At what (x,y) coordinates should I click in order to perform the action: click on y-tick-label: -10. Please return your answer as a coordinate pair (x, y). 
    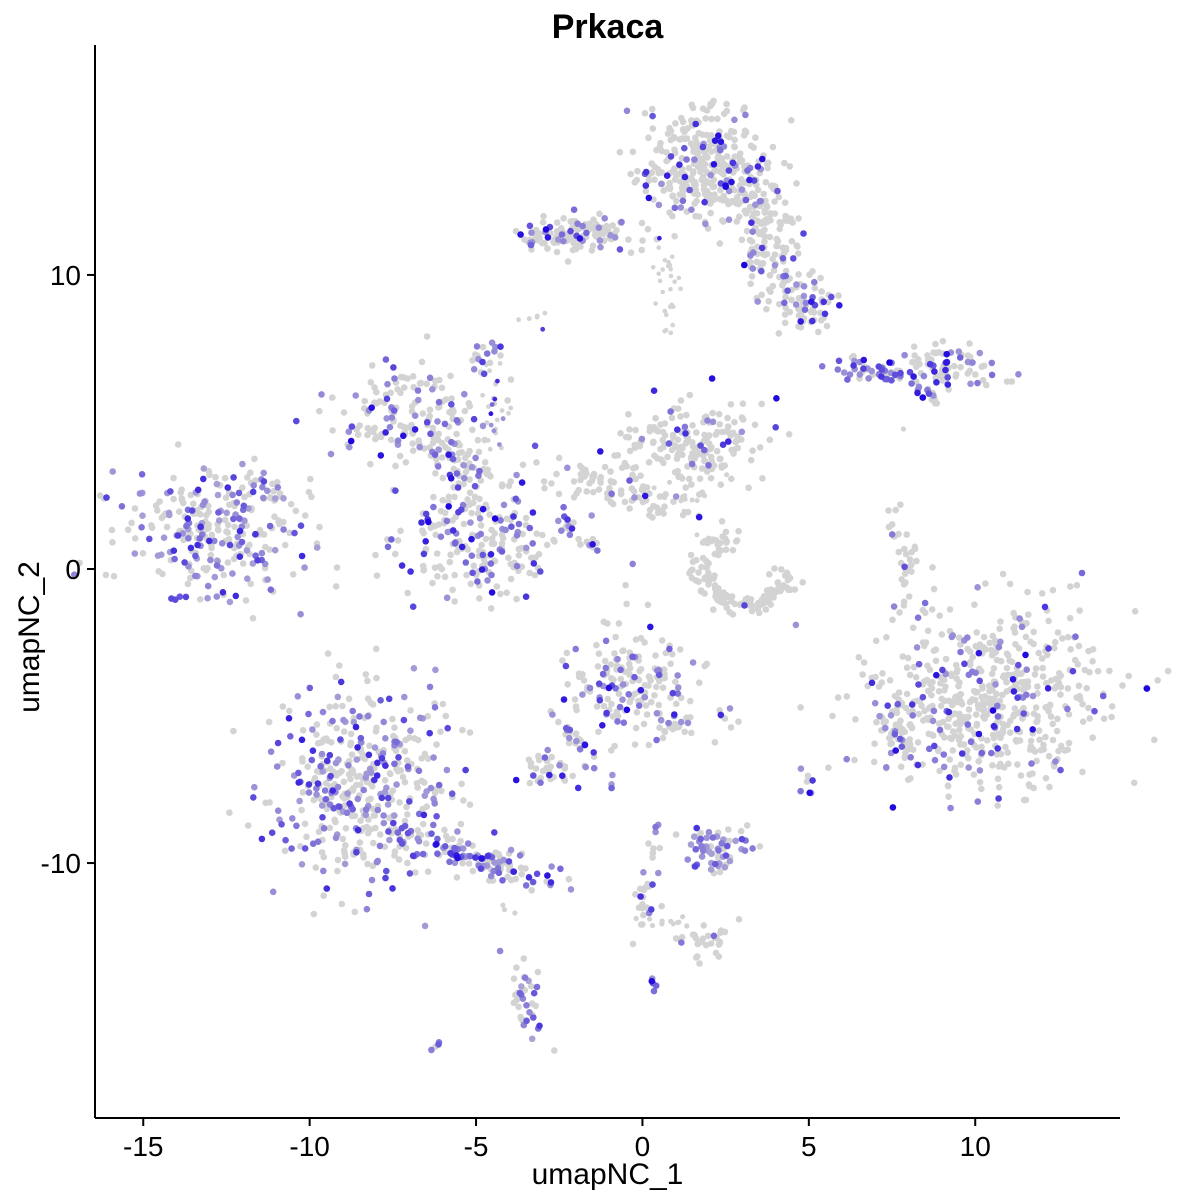
    Looking at the image, I should click on (61, 863).